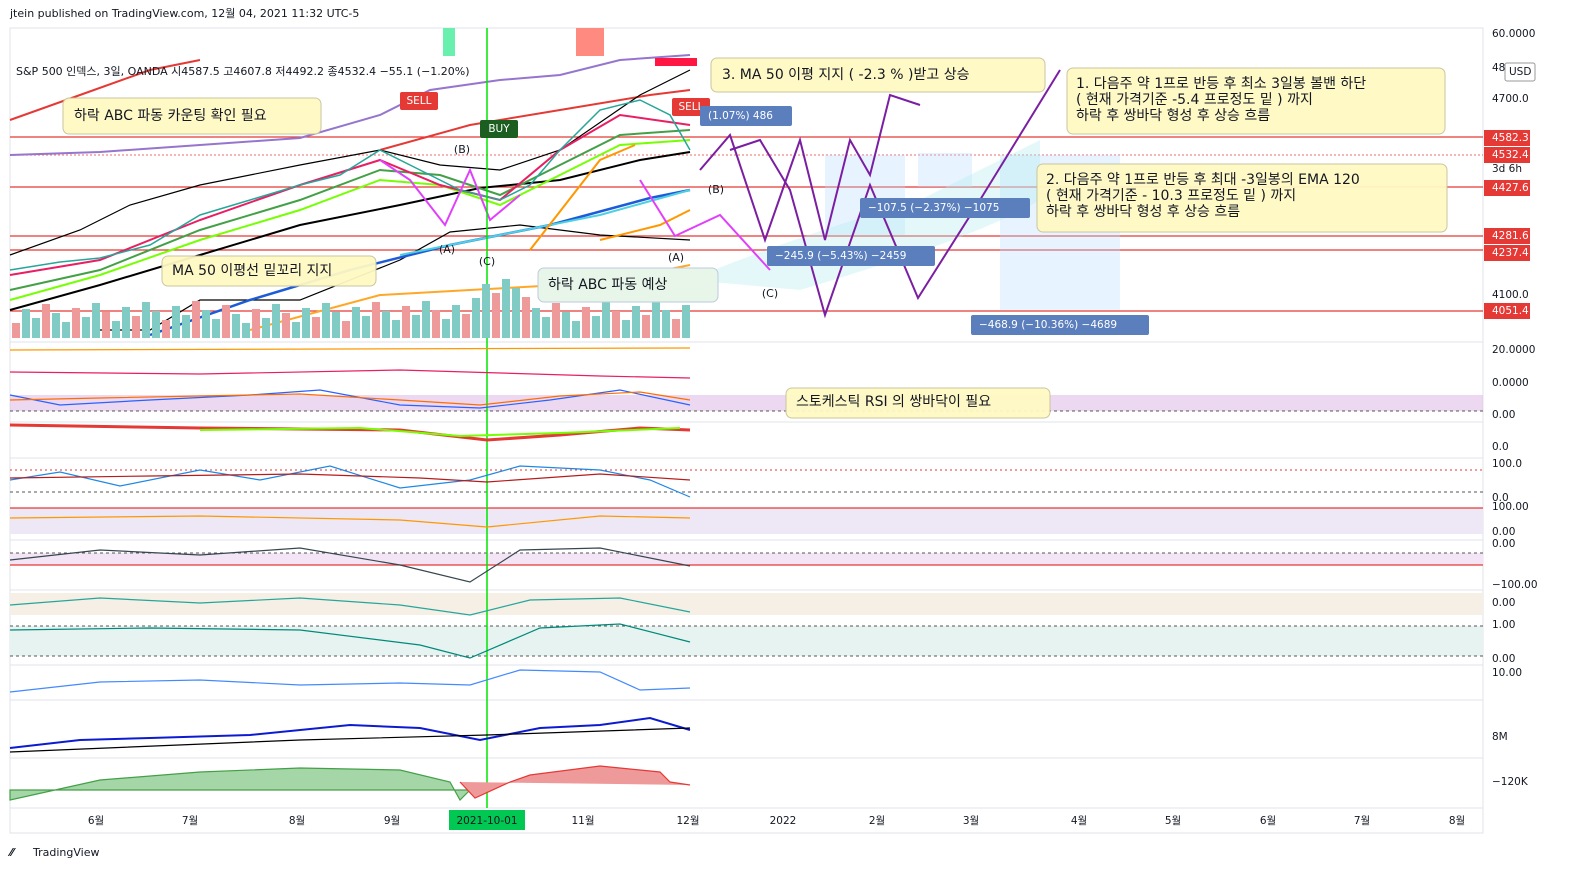 This screenshot has height=878, width=1583. Describe the element at coordinates (1510, 99) in the screenshot. I see `price-axis-label: 4700.0` at that location.